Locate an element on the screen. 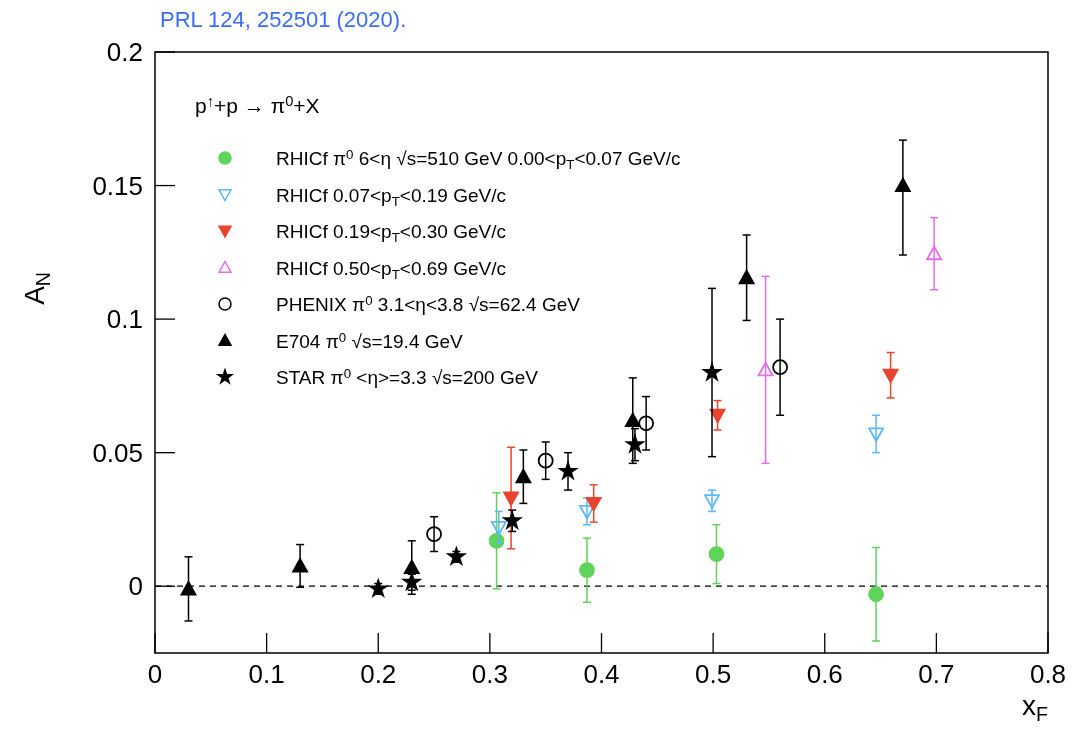  x-tick-label: 0.7 is located at coordinates (936, 674).